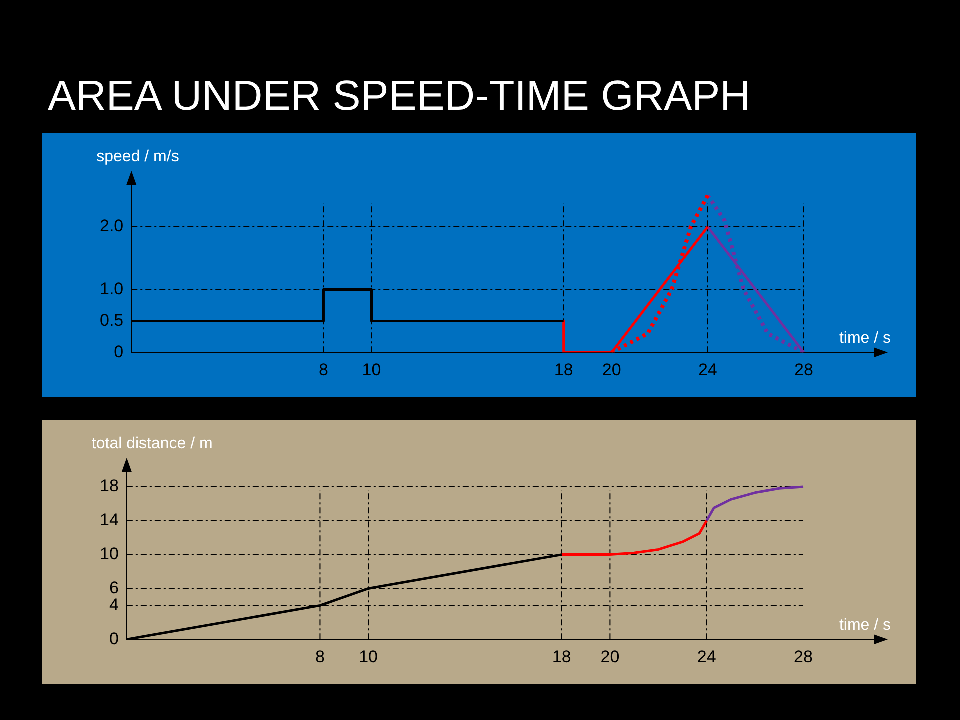  I want to click on y-tick-label: 18, so click(109, 486).